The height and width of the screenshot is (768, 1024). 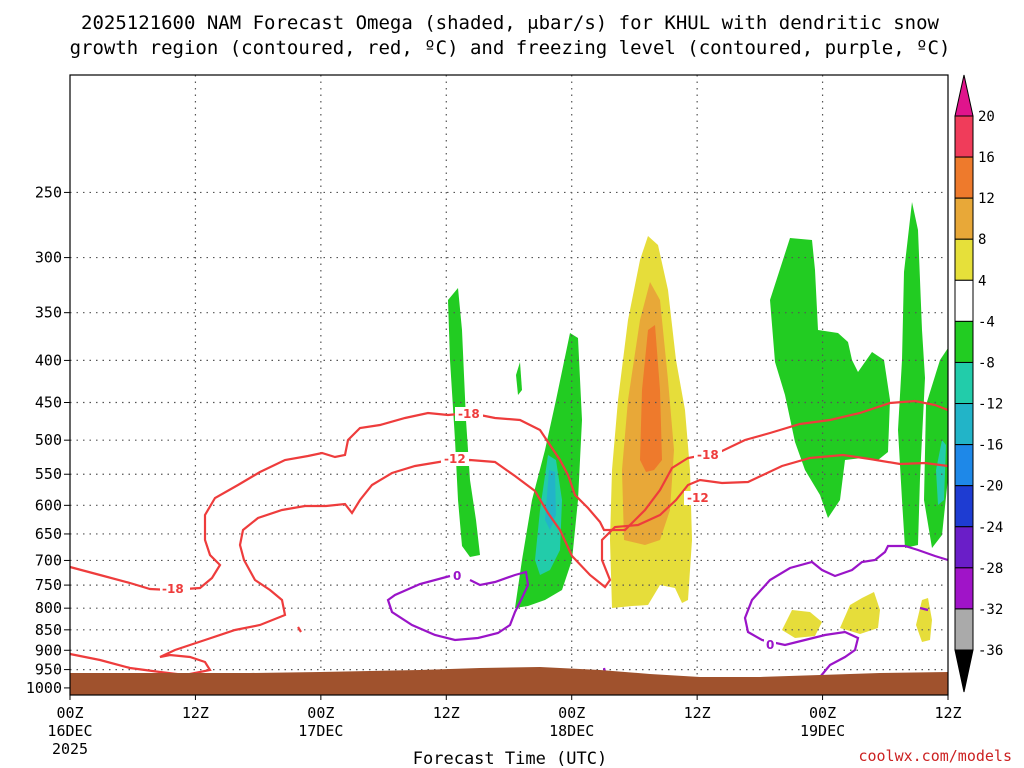 What do you see at coordinates (990, 487) in the screenshot?
I see `colorbar-label: -20` at bounding box center [990, 487].